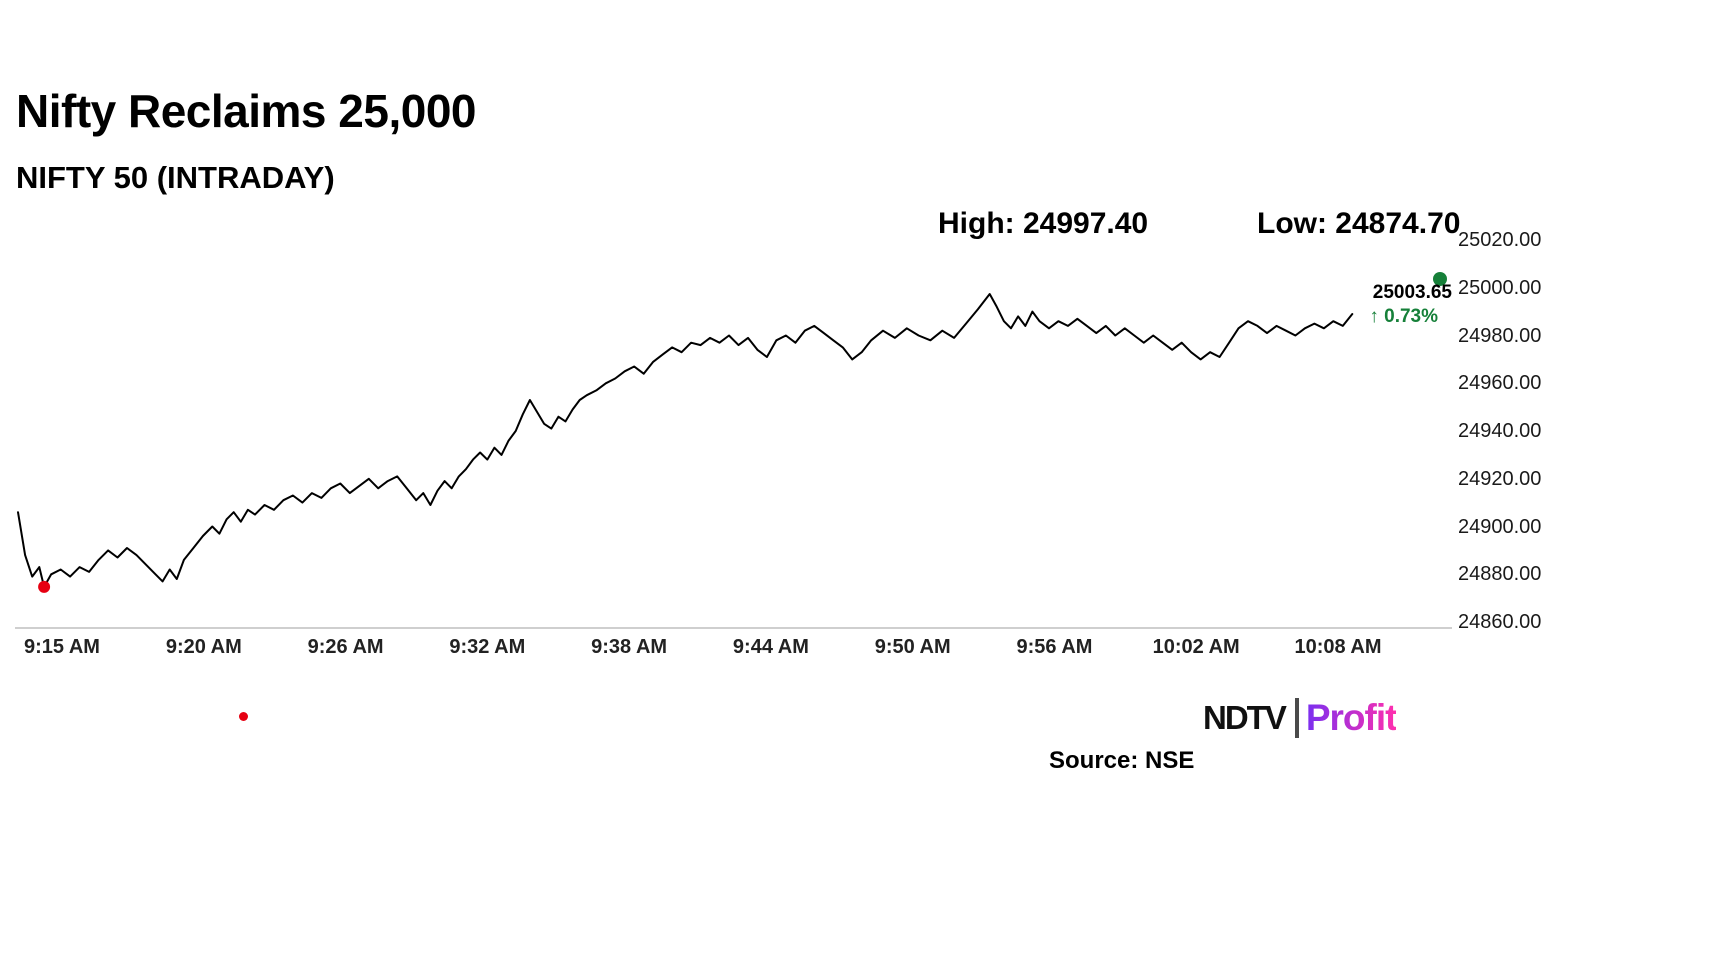 Image resolution: width=1728 pixels, height=972 pixels. I want to click on logo-divider, so click(1296, 718).